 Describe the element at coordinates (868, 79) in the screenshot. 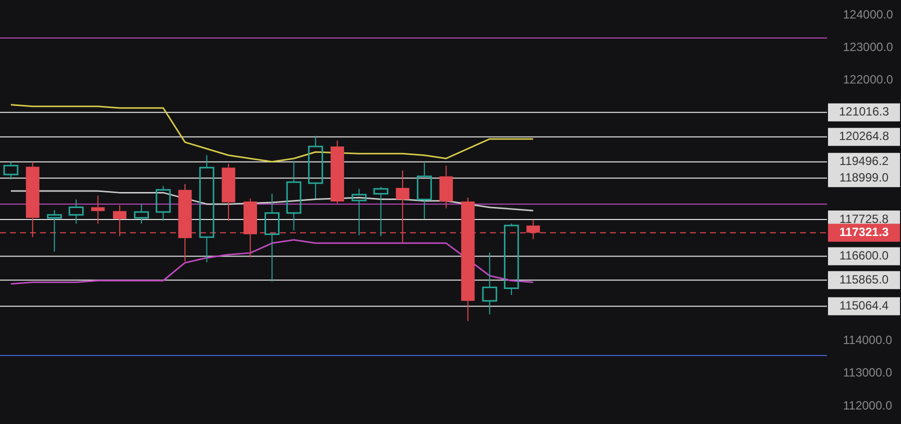

I see `y-tick-label: 122000.0` at that location.